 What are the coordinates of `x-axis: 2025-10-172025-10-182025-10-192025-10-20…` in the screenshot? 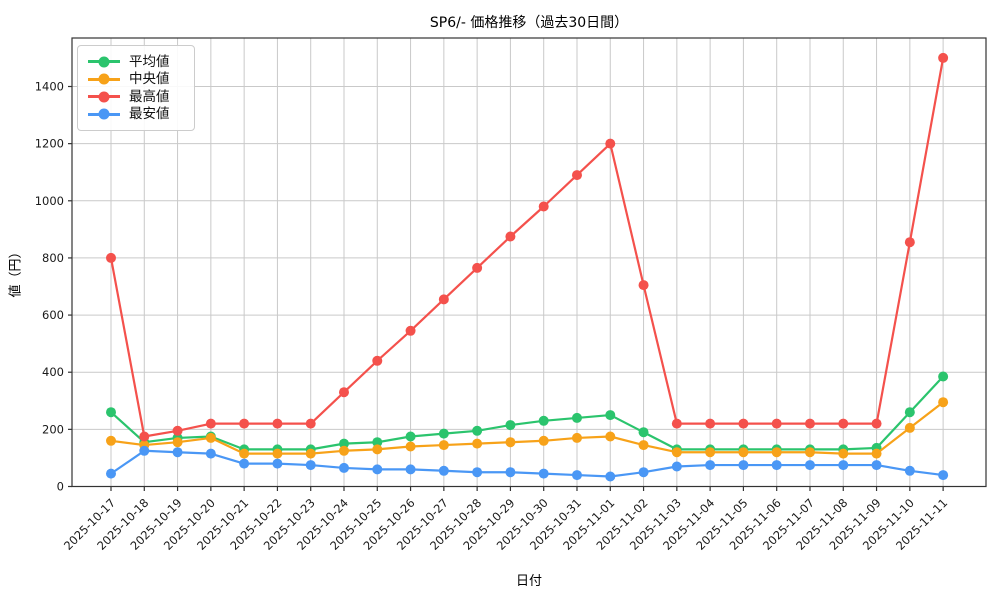 It's located at (505, 519).